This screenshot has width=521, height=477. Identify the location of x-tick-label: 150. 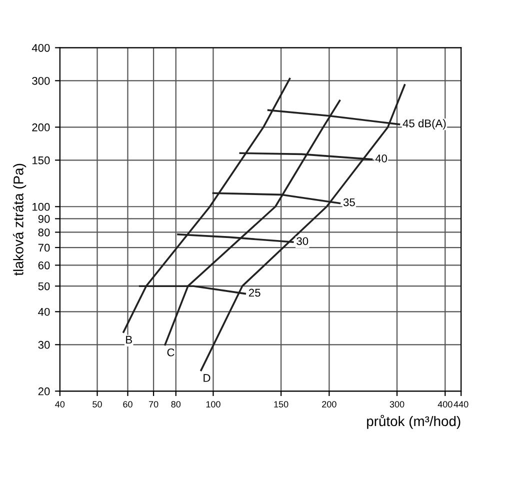
(281, 404).